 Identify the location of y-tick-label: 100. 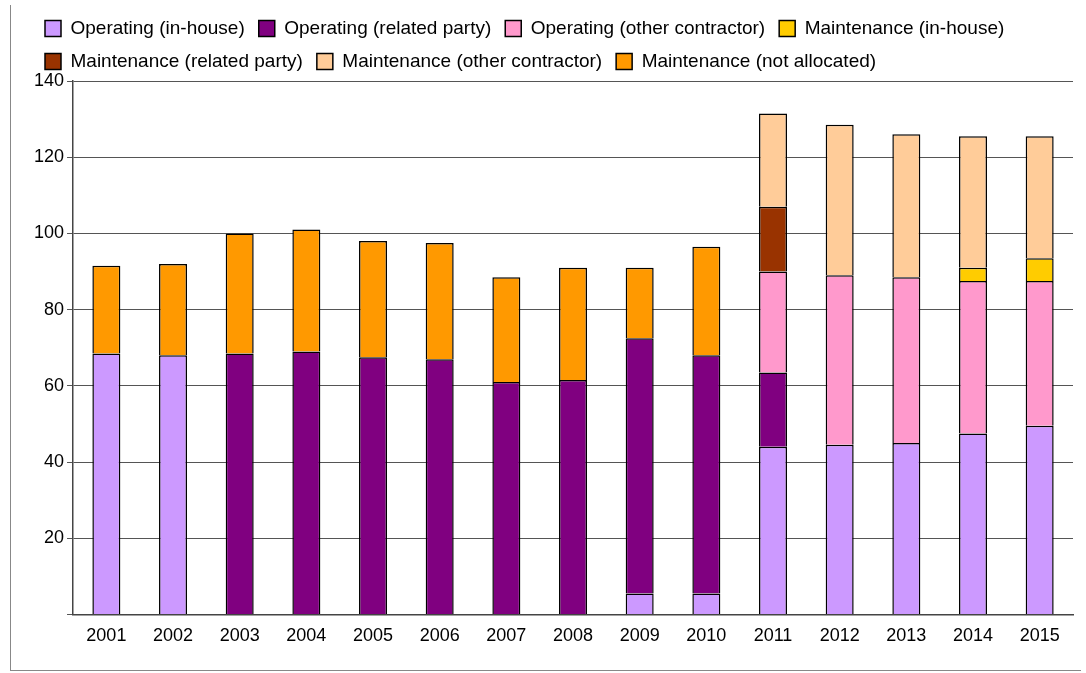
(49, 232).